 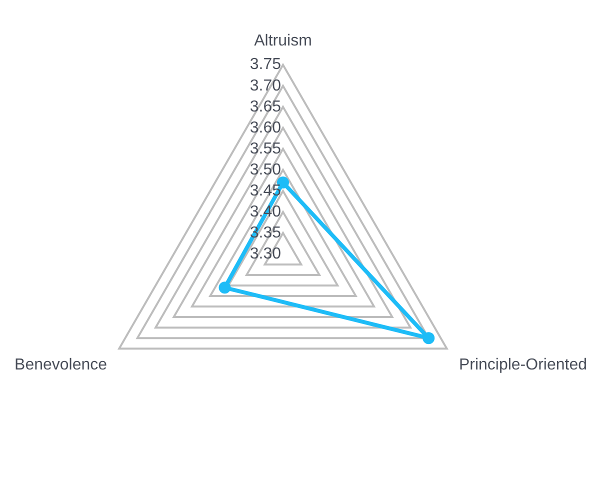 I want to click on y-tick-label: 3.55, so click(x=266, y=149).